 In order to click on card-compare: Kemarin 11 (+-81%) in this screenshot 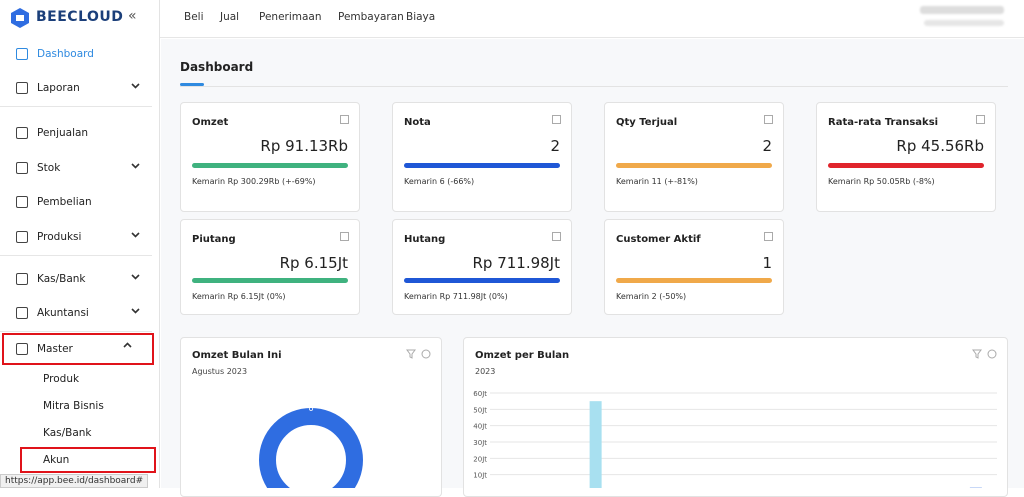, I will do `click(657, 181)`.